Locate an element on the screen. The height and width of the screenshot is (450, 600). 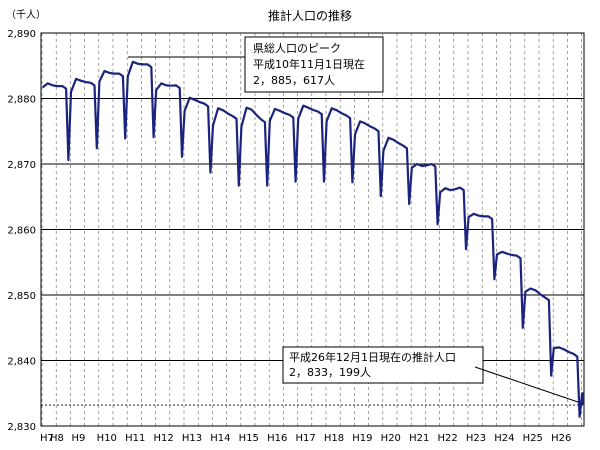
current-annotation-text: 2，833，199人 is located at coordinates (330, 372).